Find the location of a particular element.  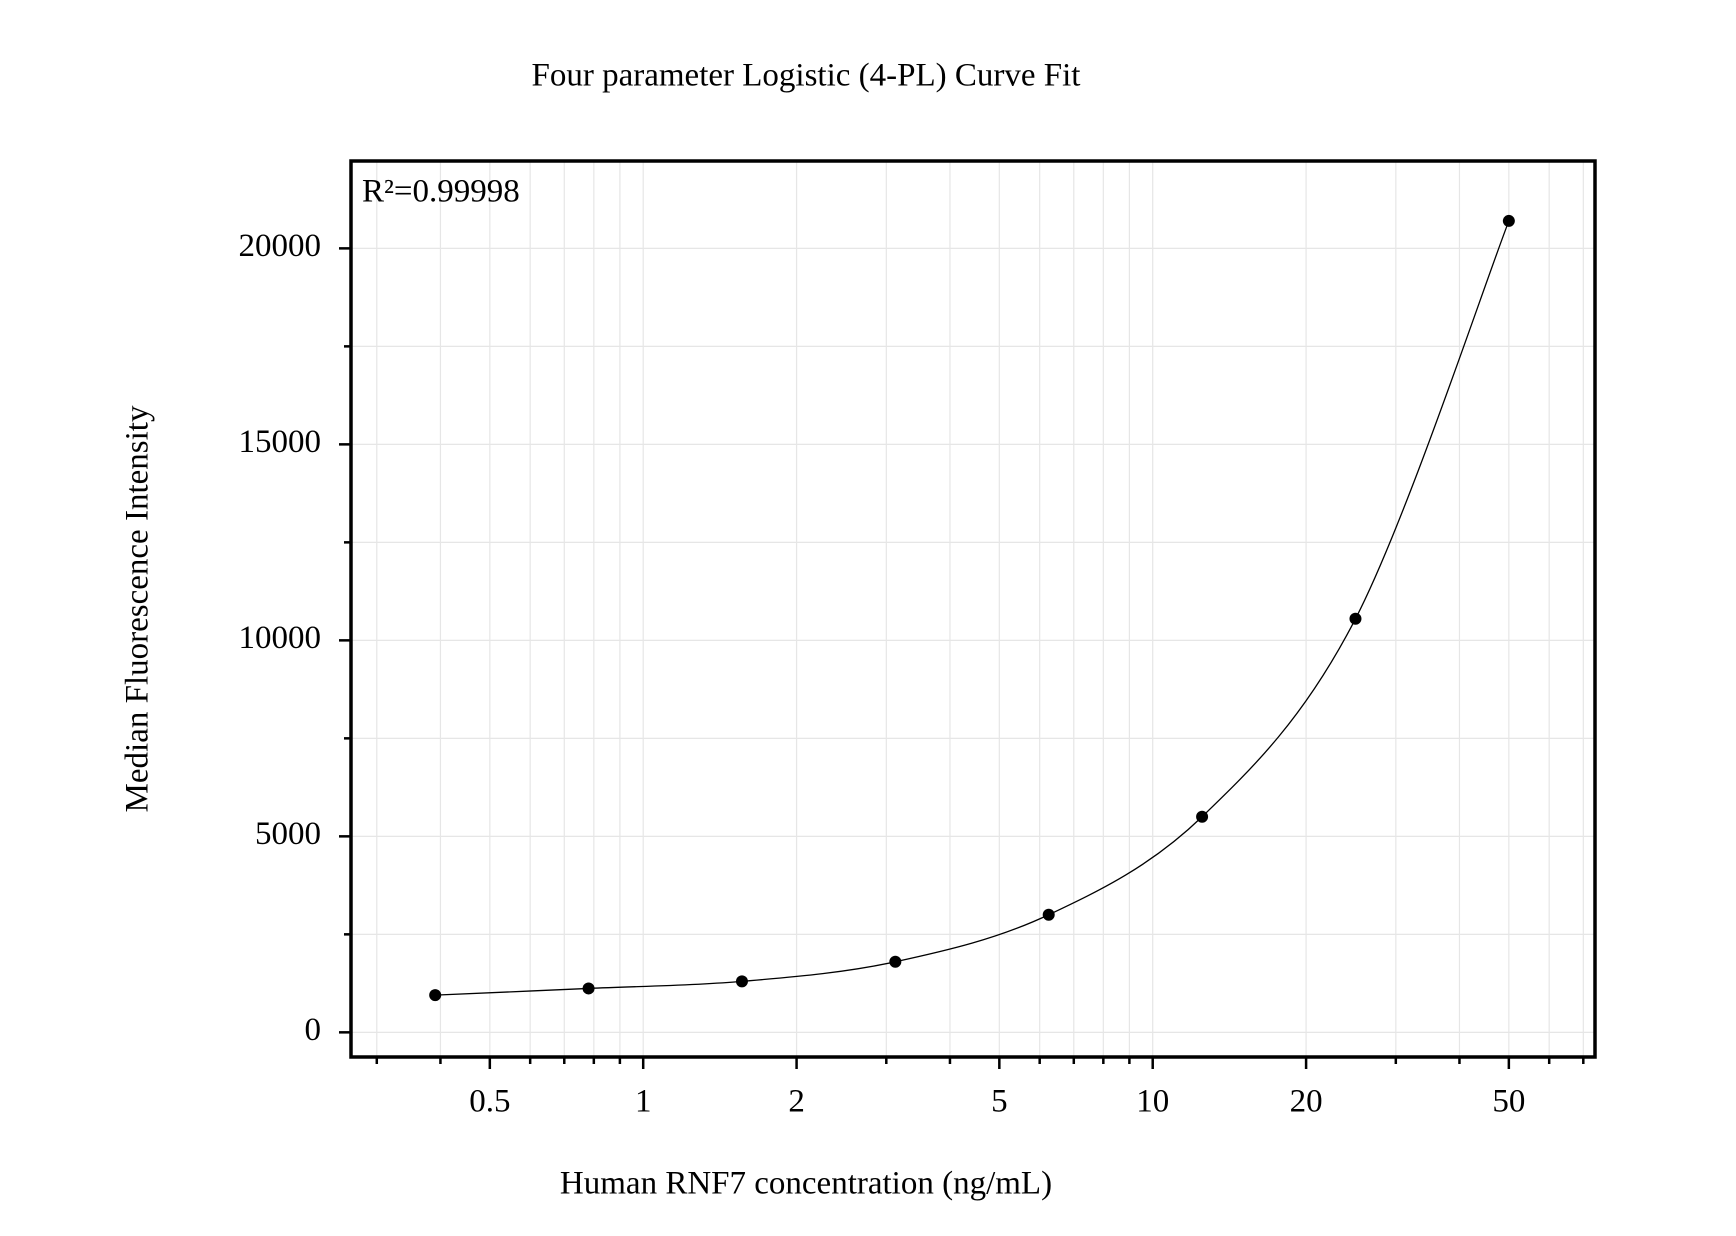

chart-title: Four parameter Logistic (4-PL) Curve Fit is located at coordinates (806, 76).